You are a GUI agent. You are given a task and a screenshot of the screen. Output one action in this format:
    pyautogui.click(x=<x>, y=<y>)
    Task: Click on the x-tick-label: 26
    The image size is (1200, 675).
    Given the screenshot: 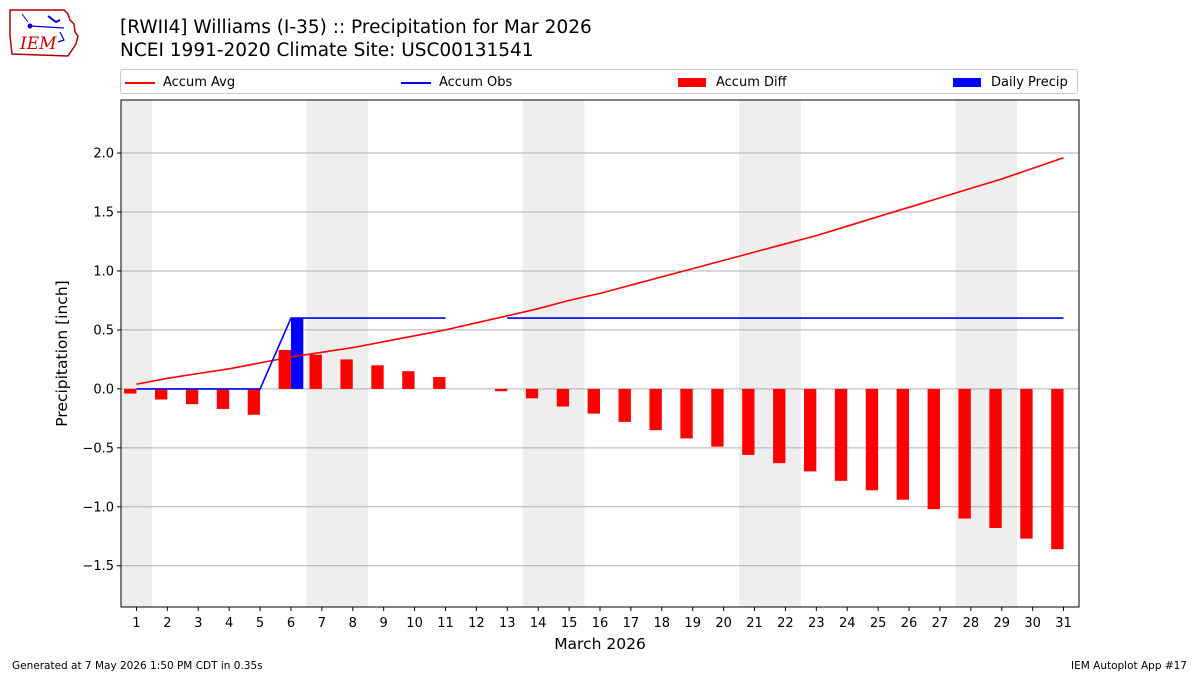 What is the action you would take?
    pyautogui.click(x=909, y=623)
    